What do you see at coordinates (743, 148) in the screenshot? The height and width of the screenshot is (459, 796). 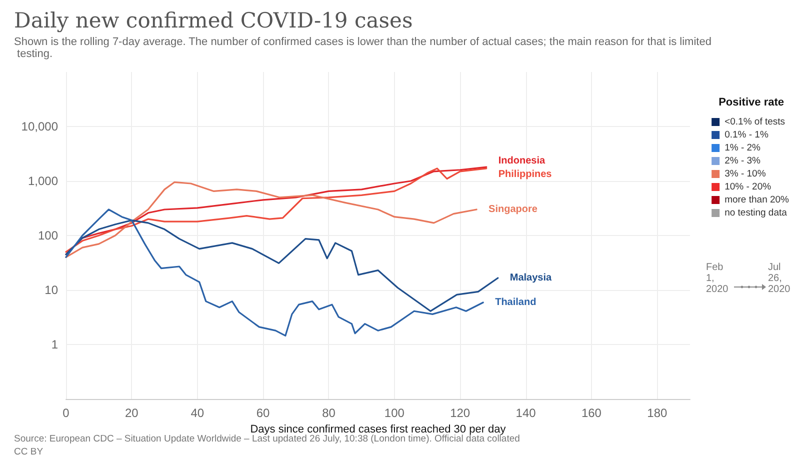 I see `legend-label: 1% - 2%` at bounding box center [743, 148].